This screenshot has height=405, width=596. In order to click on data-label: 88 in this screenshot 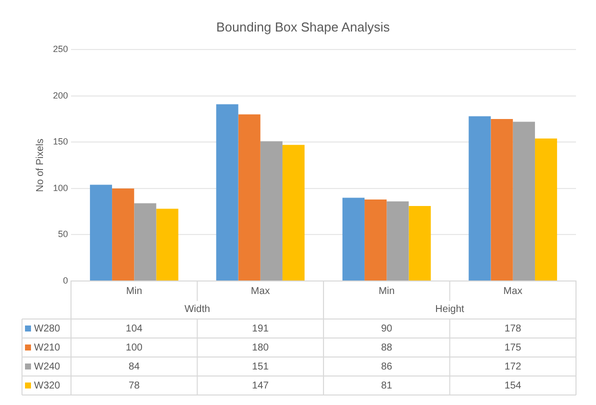, I will do `click(387, 348)`.